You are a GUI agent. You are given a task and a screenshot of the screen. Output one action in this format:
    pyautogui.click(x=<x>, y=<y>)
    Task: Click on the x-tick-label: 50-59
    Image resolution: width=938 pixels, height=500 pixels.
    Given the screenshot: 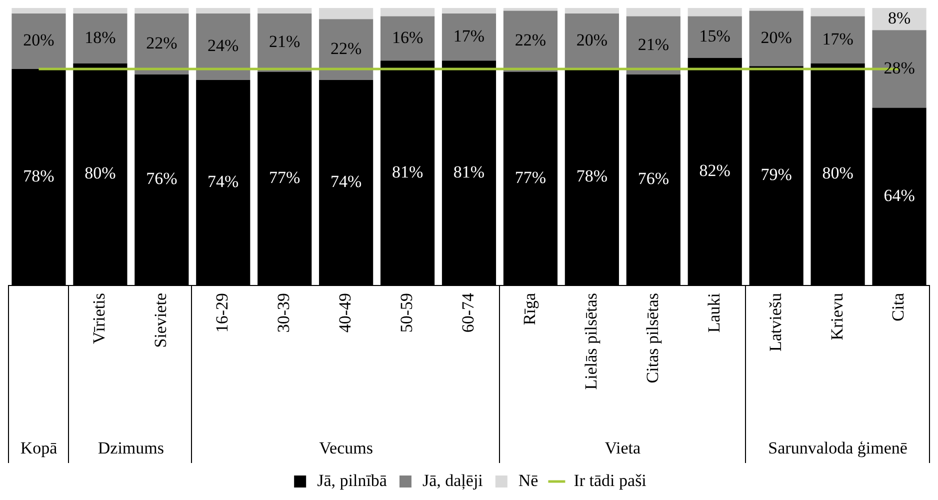 What is the action you would take?
    pyautogui.click(x=406, y=313)
    